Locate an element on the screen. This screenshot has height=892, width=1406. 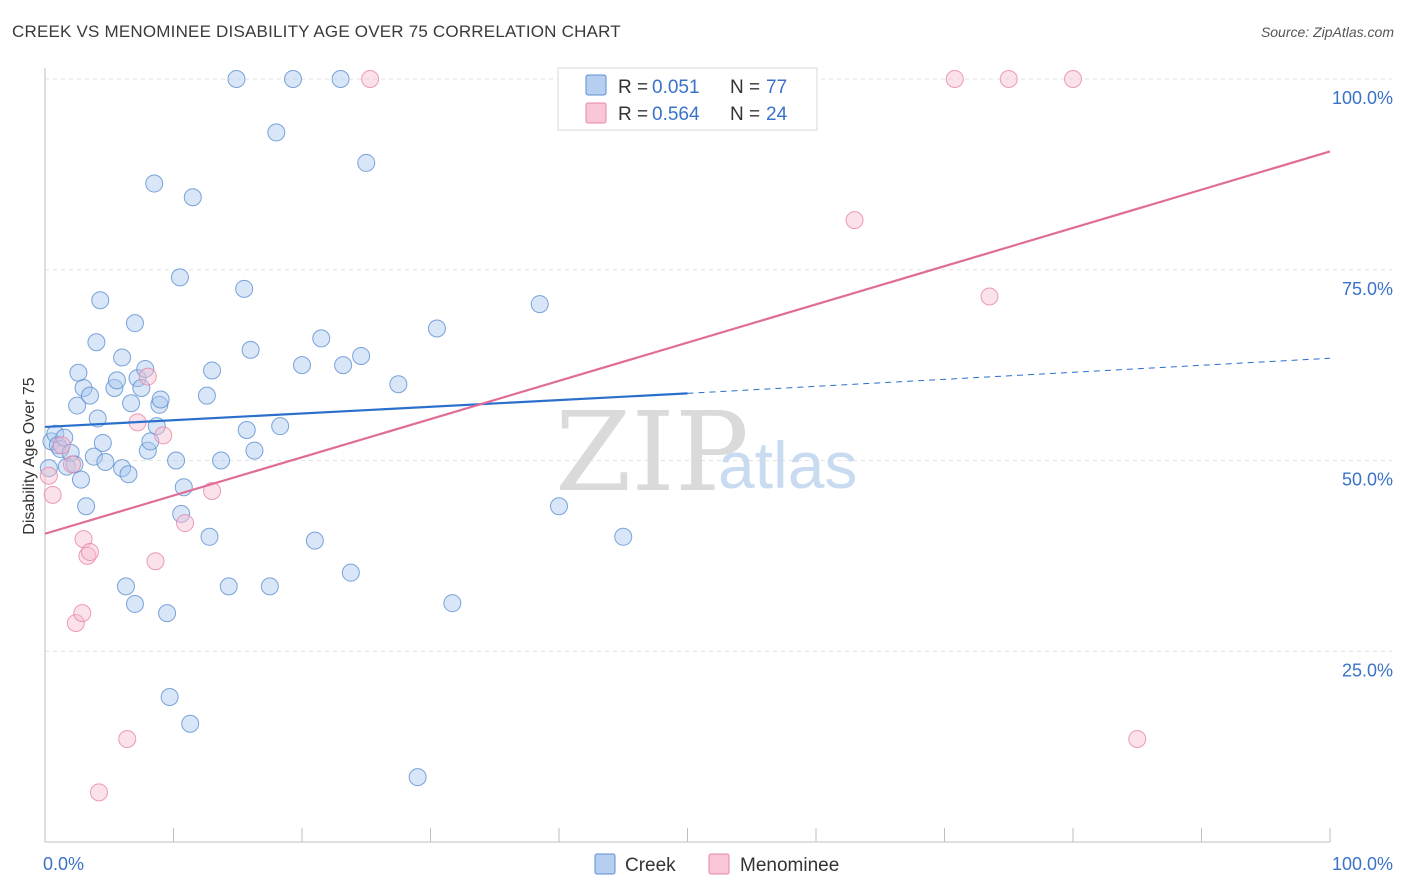
x-tick-label-0: 0.0% is located at coordinates (63, 864).